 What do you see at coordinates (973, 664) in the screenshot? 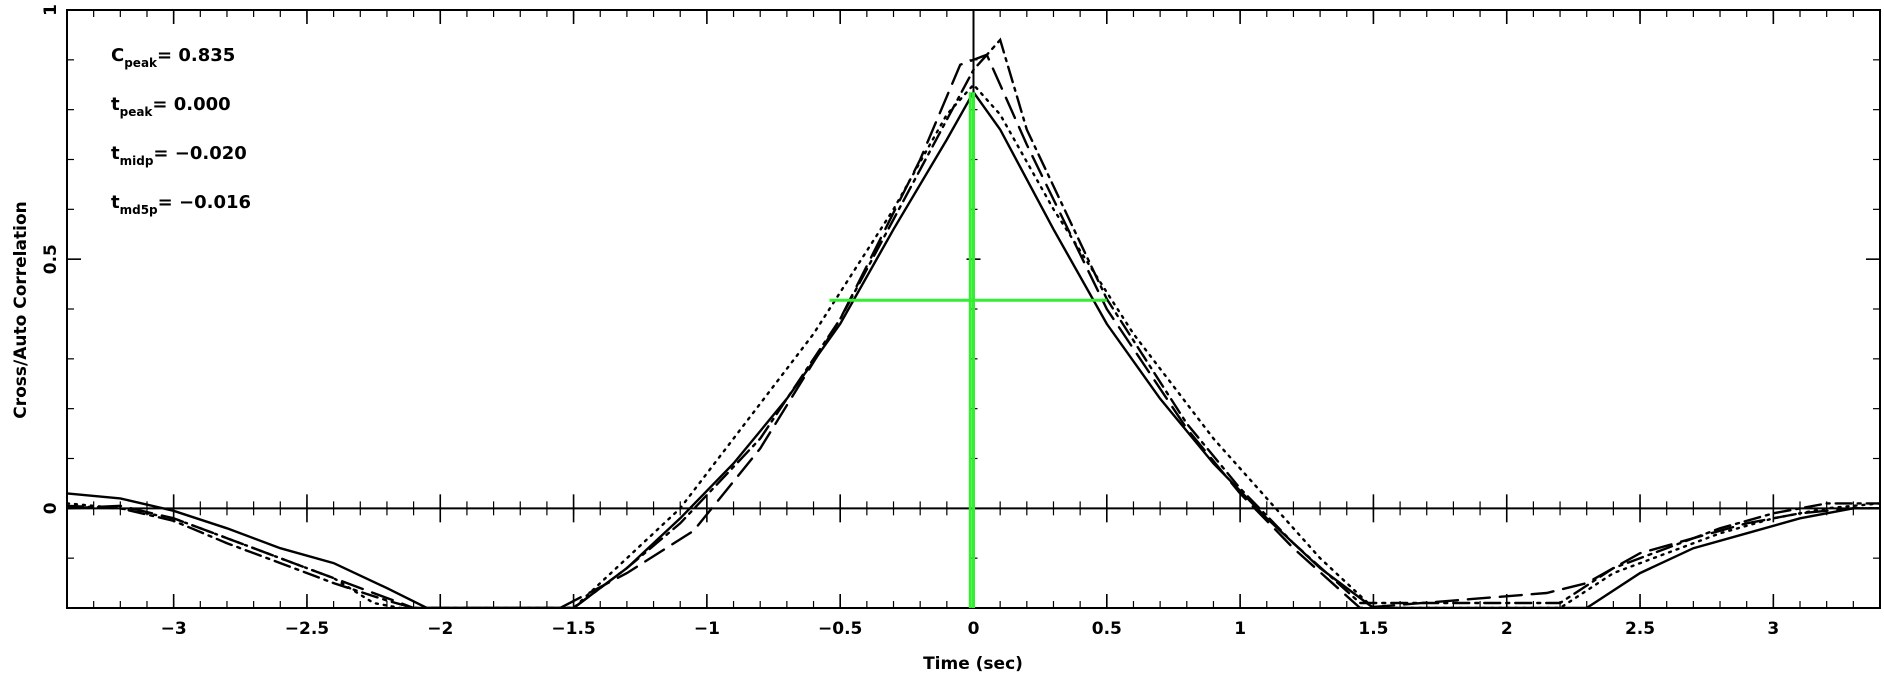
I see `x-axis-title: Time (sec)` at bounding box center [973, 664].